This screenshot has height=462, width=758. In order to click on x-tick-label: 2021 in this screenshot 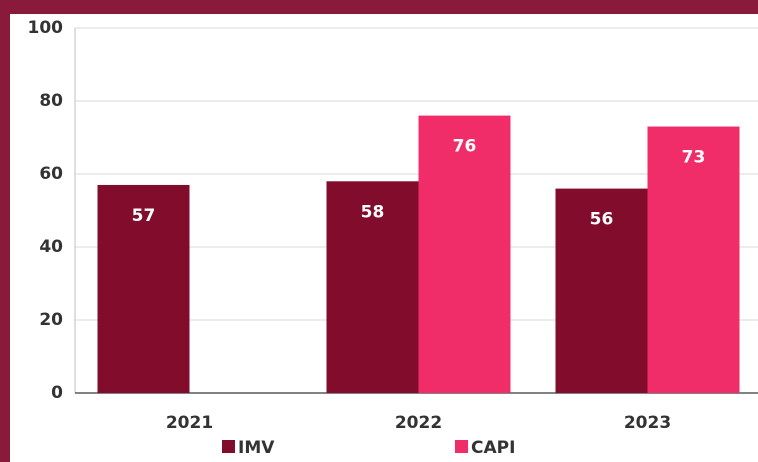, I will do `click(189, 423)`.